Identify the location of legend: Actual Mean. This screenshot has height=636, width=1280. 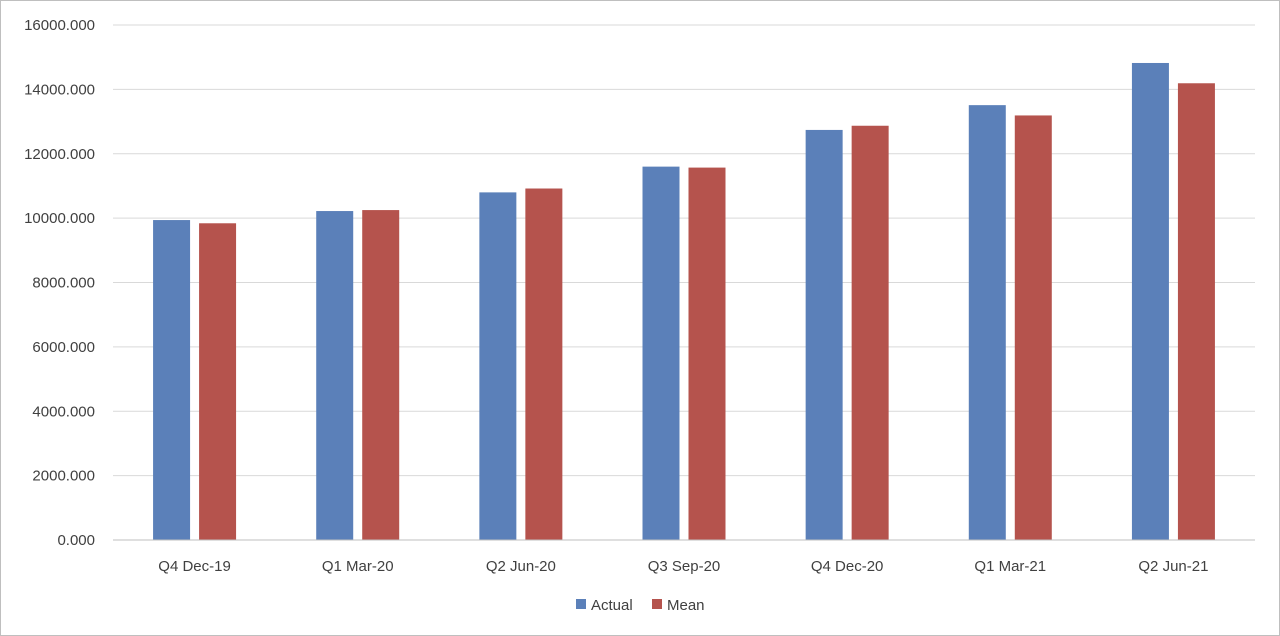
(640, 605).